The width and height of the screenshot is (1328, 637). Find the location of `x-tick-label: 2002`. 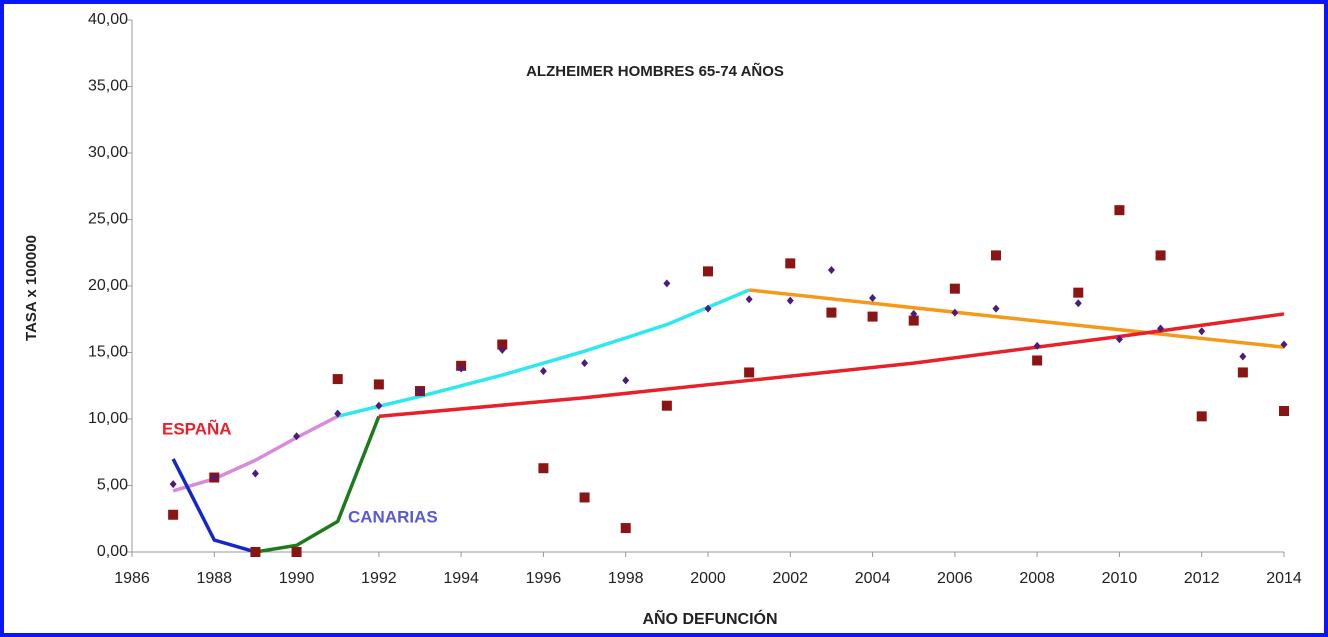

x-tick-label: 2002 is located at coordinates (790, 578).